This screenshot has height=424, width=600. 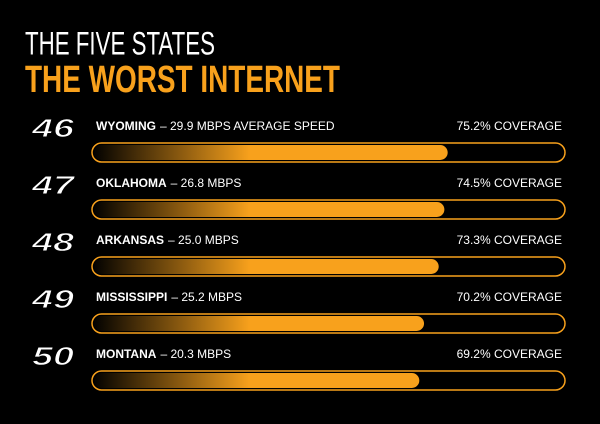 I want to click on chart-subtitle: THE WORST INTERNET, so click(x=182, y=80).